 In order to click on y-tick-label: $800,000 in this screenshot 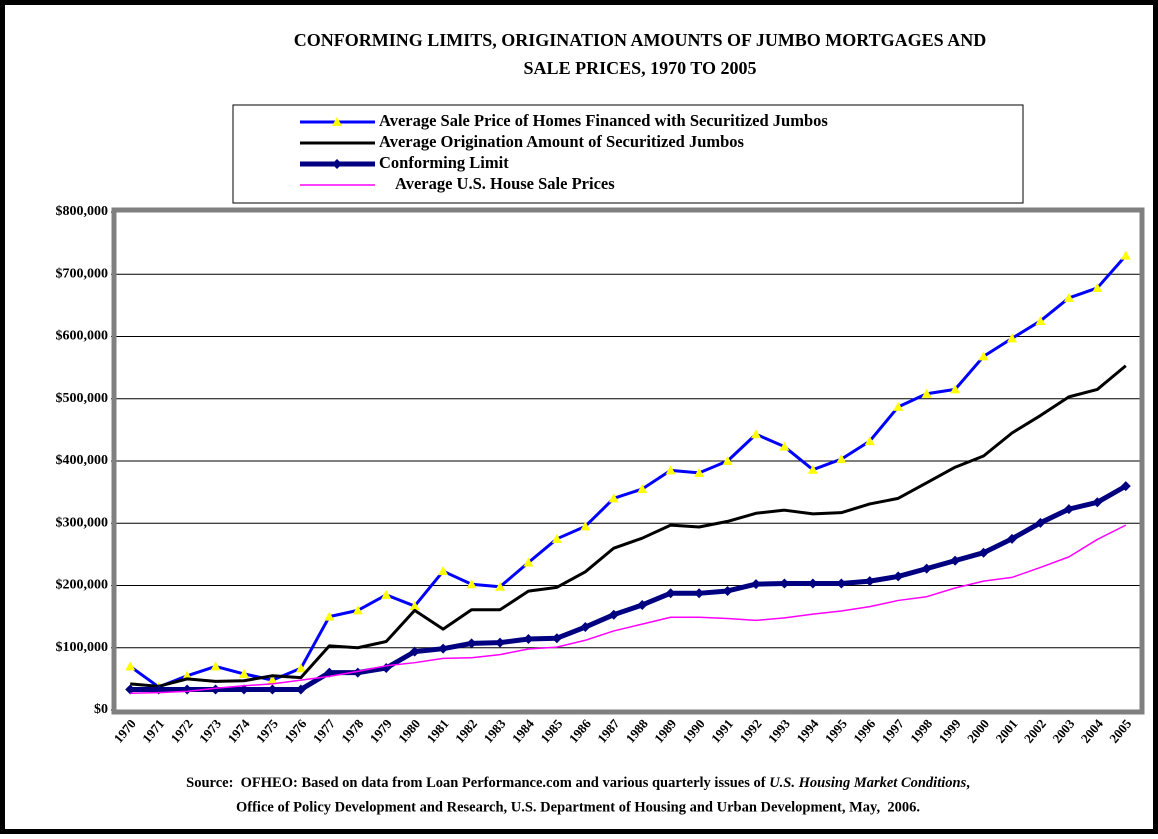, I will do `click(82, 211)`.